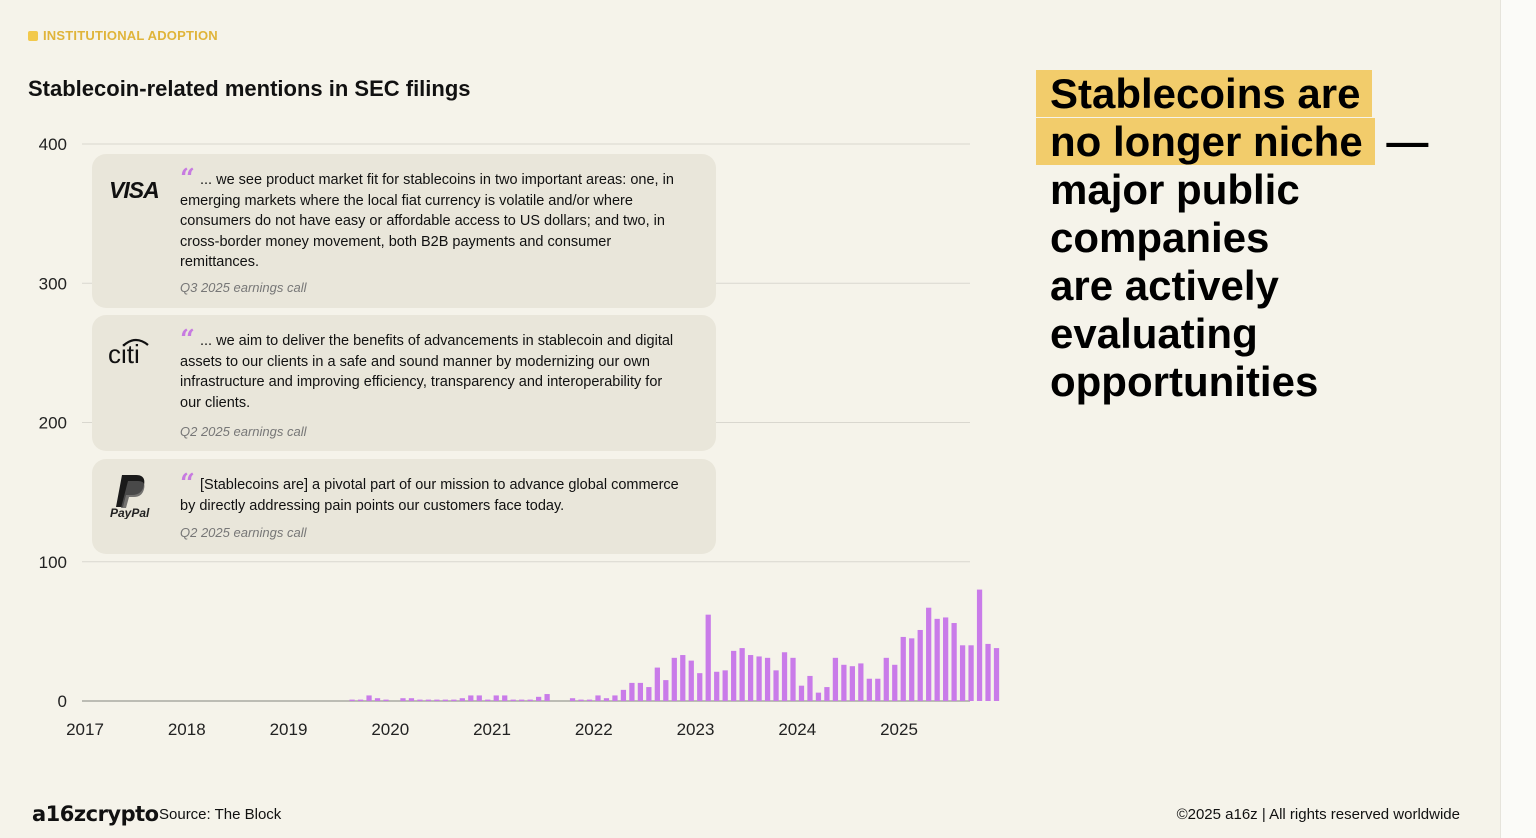 The image size is (1536, 838). I want to click on y-axis-ticks: 0 100 200 300 400, so click(53, 423).